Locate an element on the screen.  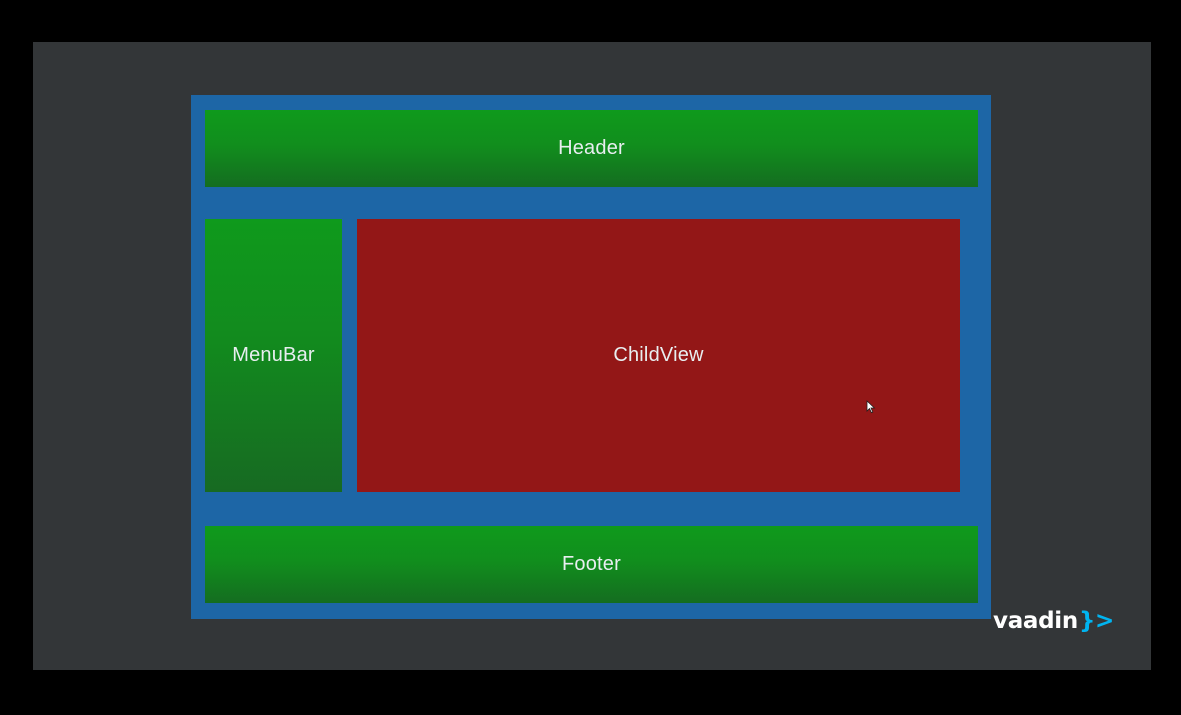
vaadin-logo: vaadin}> is located at coordinates (1053, 621).